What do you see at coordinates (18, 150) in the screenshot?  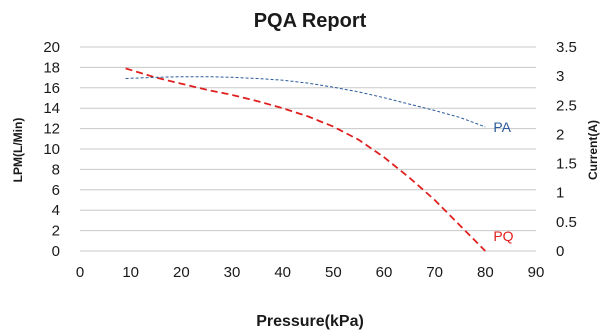 I see `y-axis-title: LPM(L/Min)` at bounding box center [18, 150].